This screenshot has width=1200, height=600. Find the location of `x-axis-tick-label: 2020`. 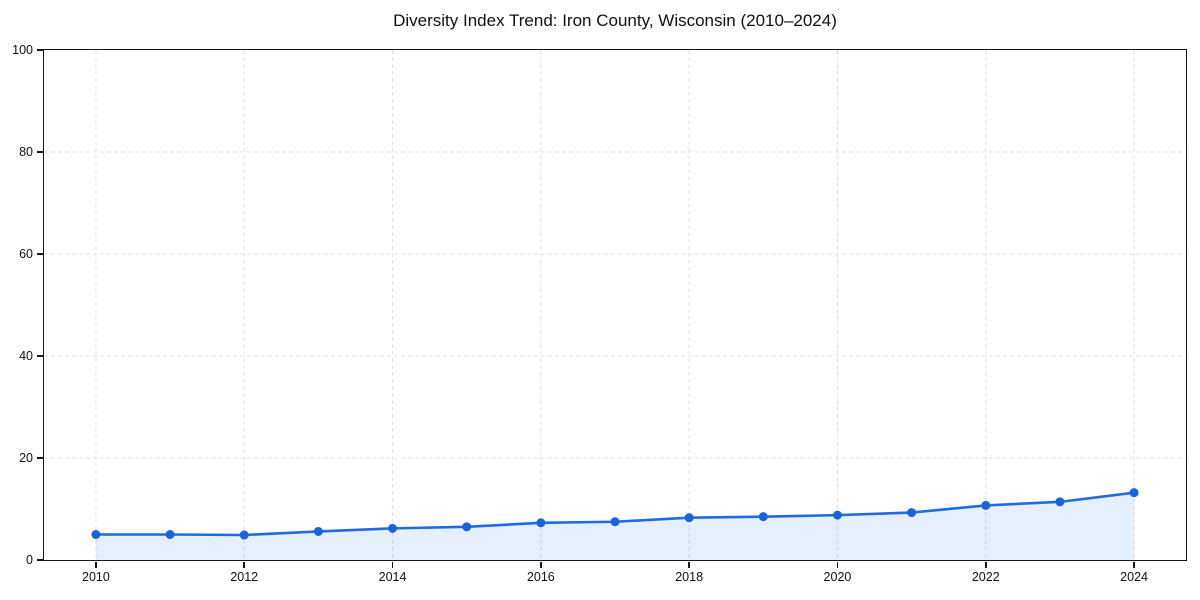

x-axis-tick-label: 2020 is located at coordinates (837, 577).